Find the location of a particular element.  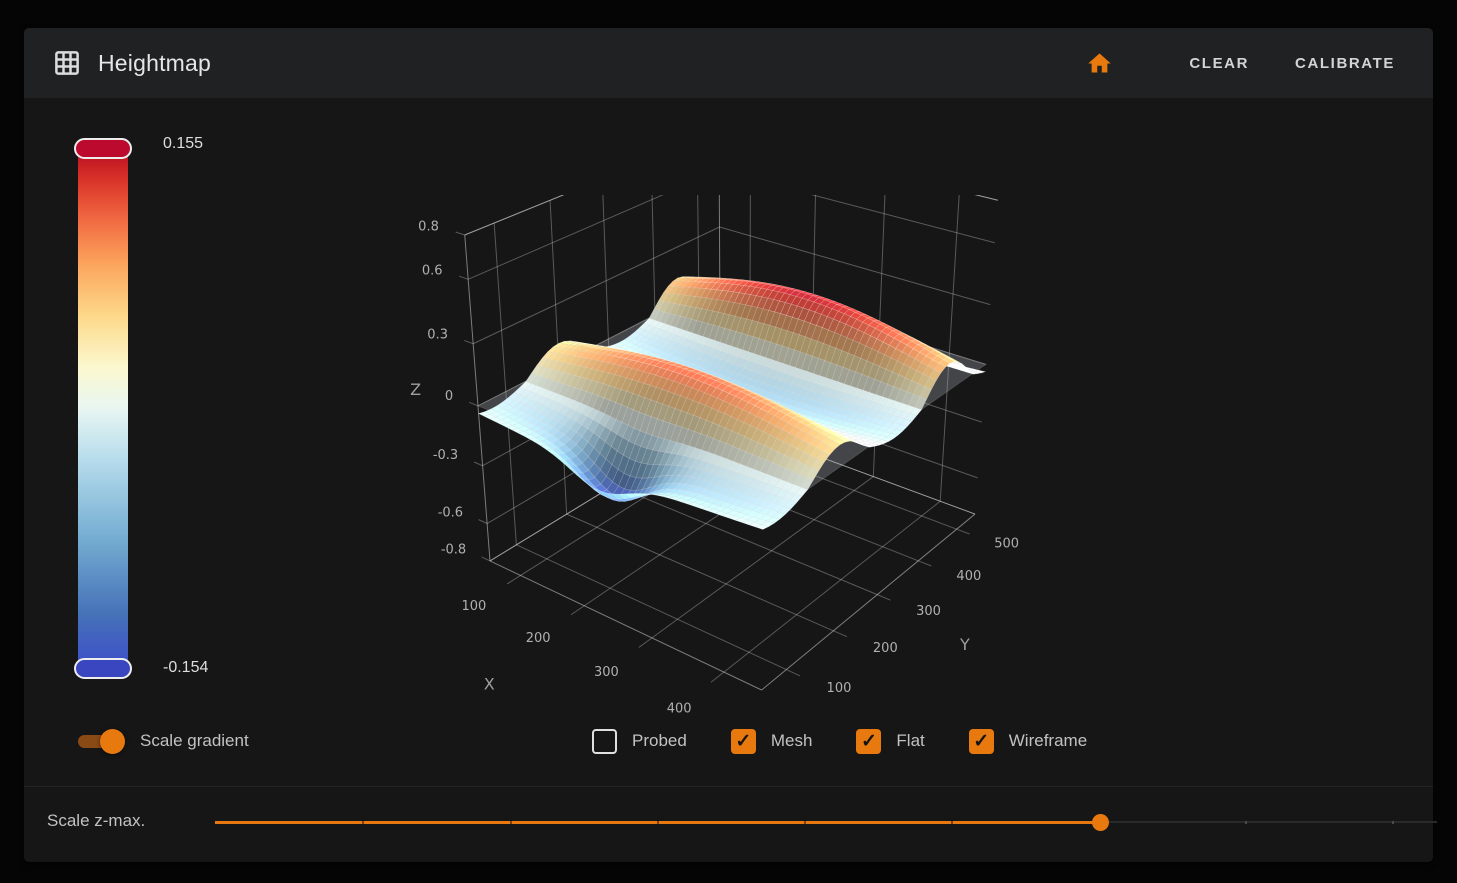

clear-button: CLEAR is located at coordinates (1219, 63).